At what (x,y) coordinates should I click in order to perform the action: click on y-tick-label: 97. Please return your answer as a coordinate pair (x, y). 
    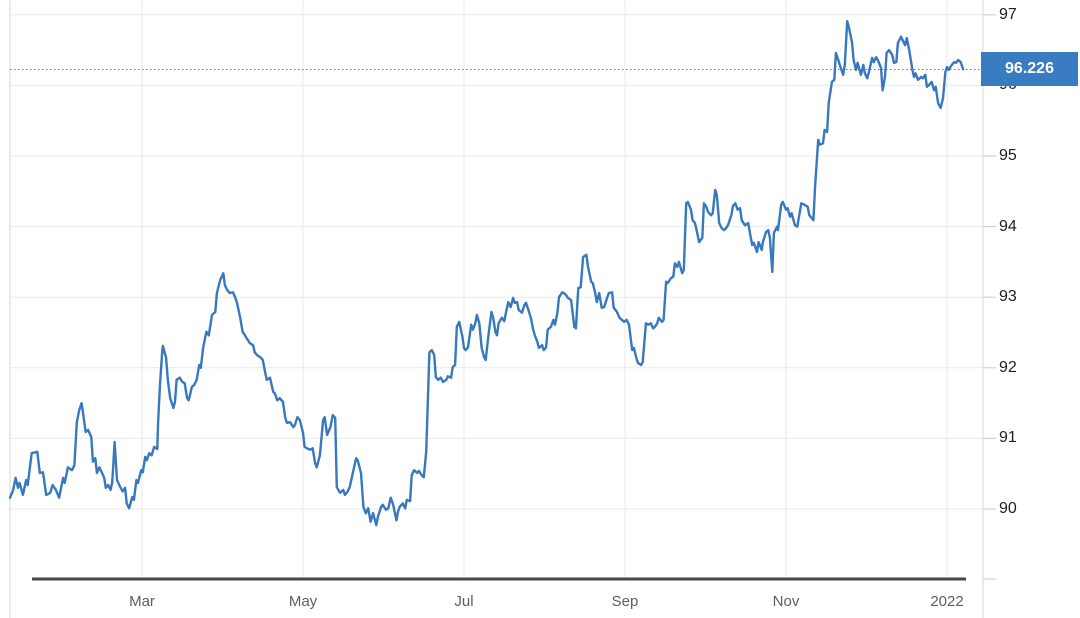
    Looking at the image, I should click on (1008, 14).